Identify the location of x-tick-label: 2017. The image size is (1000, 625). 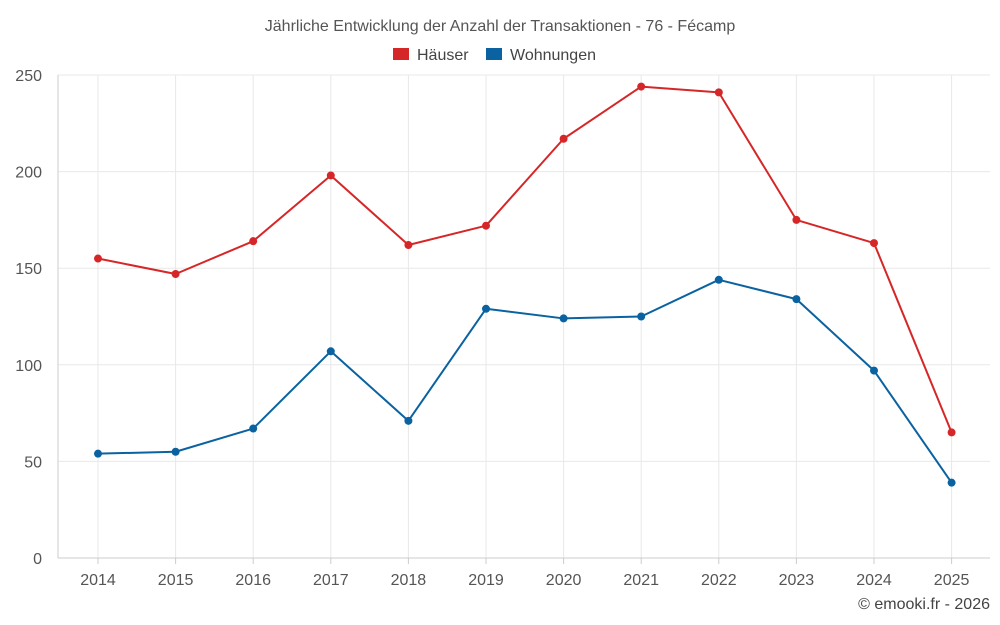
(331, 580).